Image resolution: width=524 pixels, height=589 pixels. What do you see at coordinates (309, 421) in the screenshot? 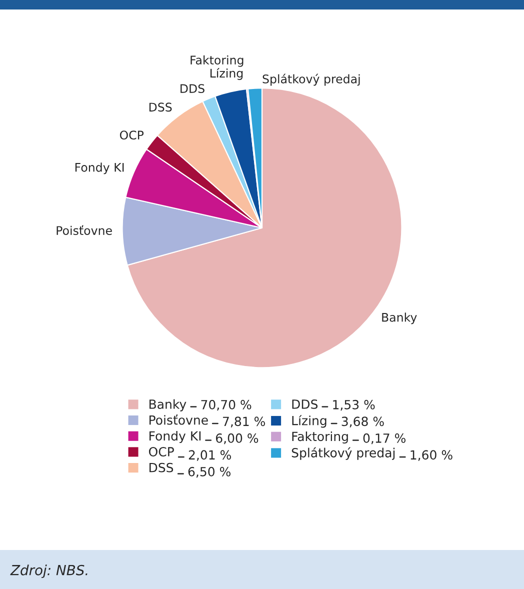
I see `legend-label: Lízing` at bounding box center [309, 421].